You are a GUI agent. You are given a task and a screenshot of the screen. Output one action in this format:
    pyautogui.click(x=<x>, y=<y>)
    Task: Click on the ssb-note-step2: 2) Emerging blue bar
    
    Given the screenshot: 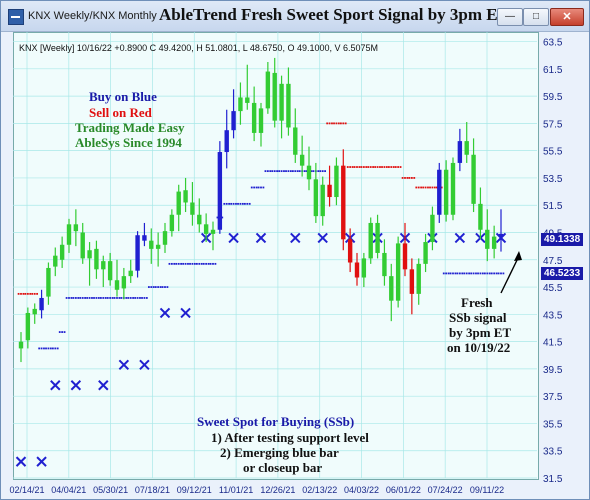 What is the action you would take?
    pyautogui.click(x=279, y=452)
    